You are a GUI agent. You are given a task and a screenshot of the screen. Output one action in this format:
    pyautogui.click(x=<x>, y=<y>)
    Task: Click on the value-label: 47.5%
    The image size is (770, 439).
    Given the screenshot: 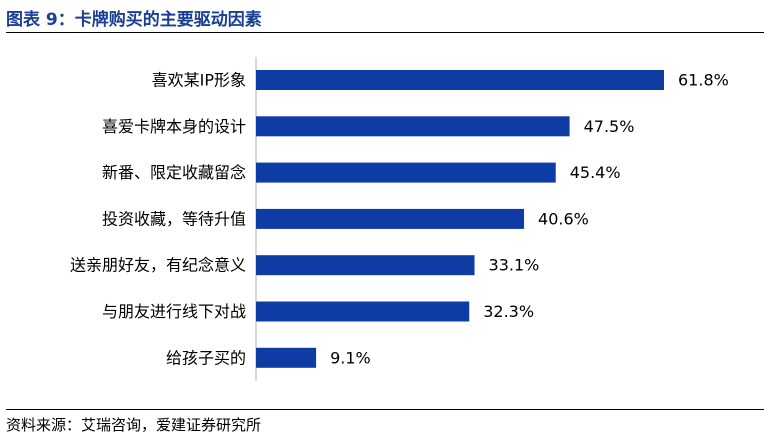 What is the action you would take?
    pyautogui.click(x=609, y=126)
    